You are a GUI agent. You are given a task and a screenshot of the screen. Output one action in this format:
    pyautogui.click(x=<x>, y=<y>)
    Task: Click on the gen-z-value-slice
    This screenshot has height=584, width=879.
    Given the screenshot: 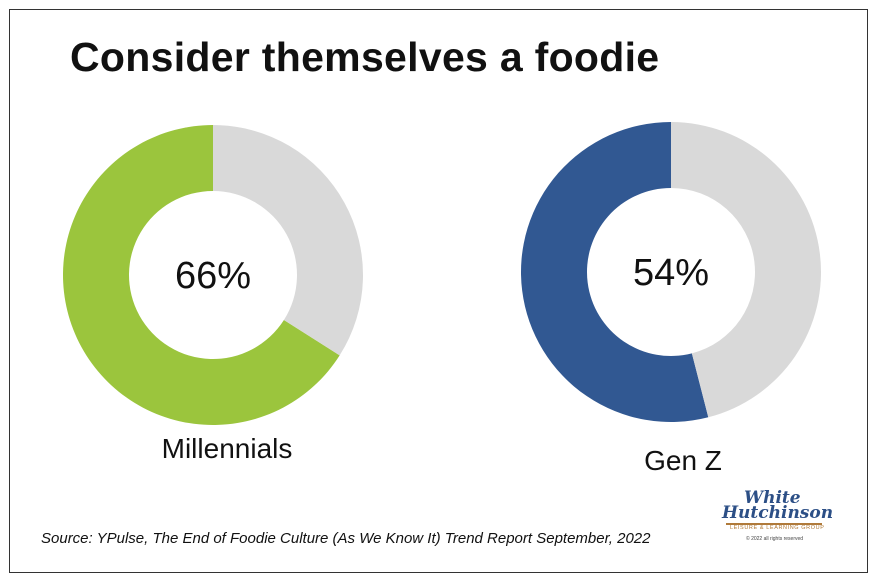 What is the action you would take?
    pyautogui.click(x=615, y=272)
    